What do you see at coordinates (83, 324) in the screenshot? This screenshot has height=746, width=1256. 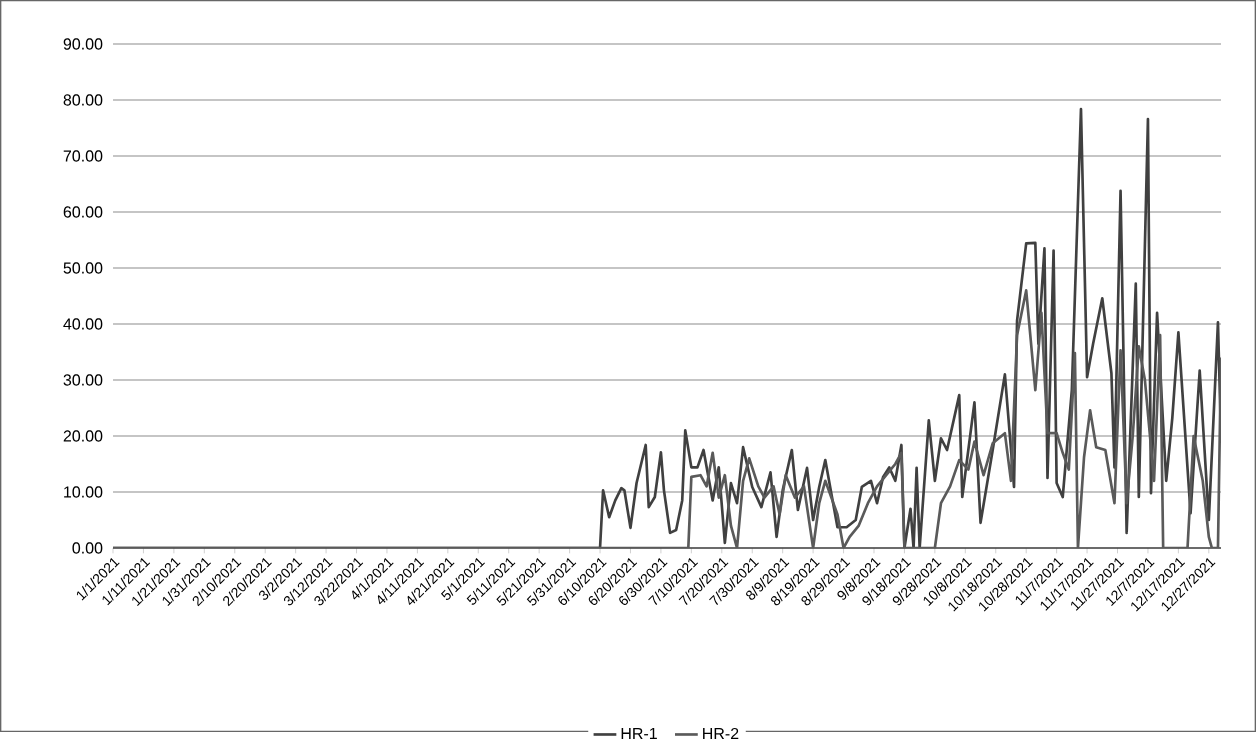 I see `y-tick-label: 40.00` at bounding box center [83, 324].